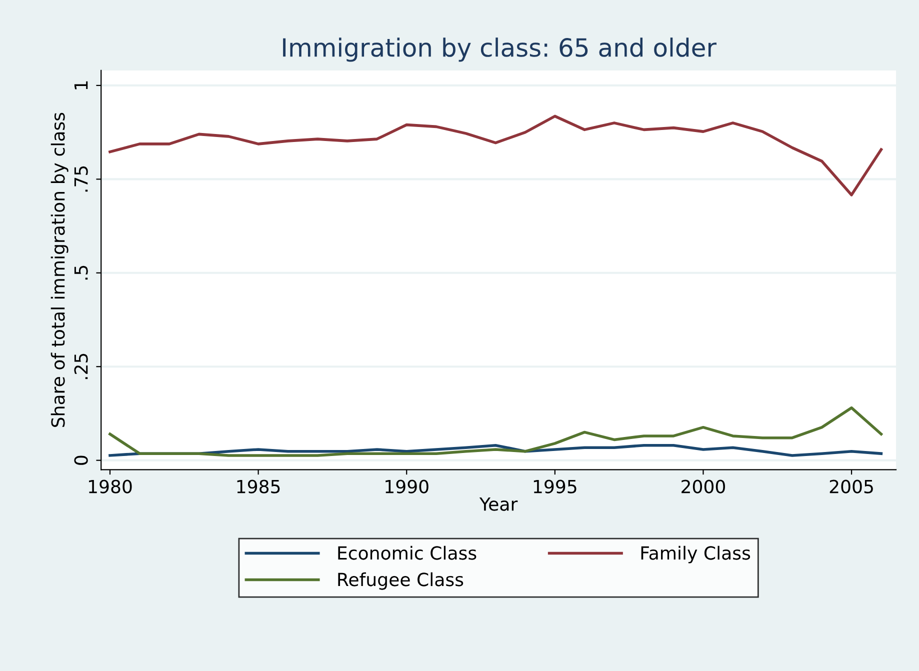  Describe the element at coordinates (407, 553) in the screenshot. I see `legend-label: Economic Class` at that location.